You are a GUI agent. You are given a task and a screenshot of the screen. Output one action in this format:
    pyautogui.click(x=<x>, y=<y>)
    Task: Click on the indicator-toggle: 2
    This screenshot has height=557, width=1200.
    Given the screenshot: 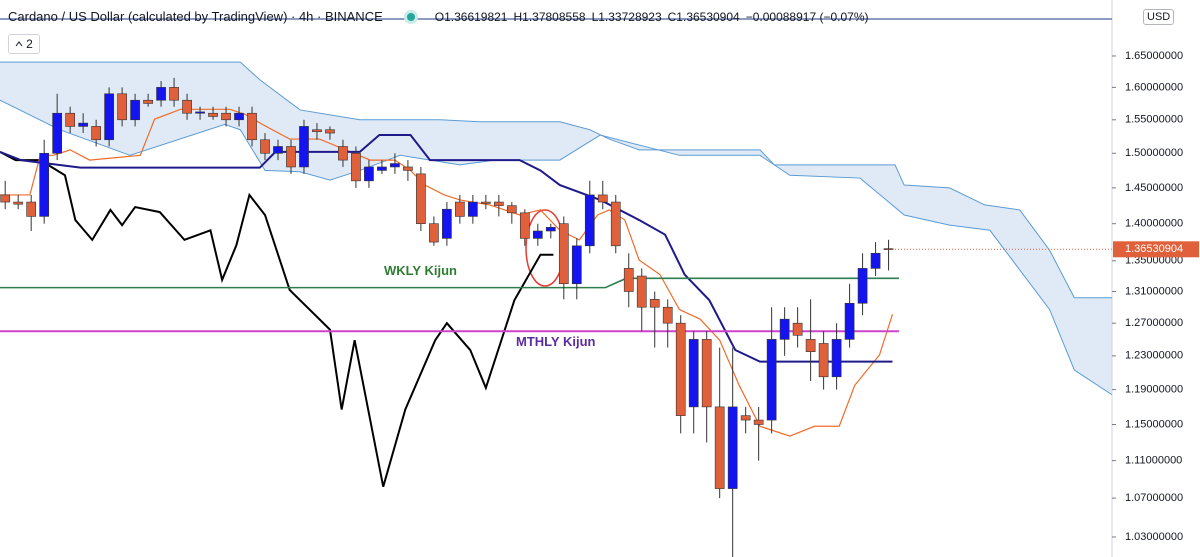 What is the action you would take?
    pyautogui.click(x=24, y=44)
    